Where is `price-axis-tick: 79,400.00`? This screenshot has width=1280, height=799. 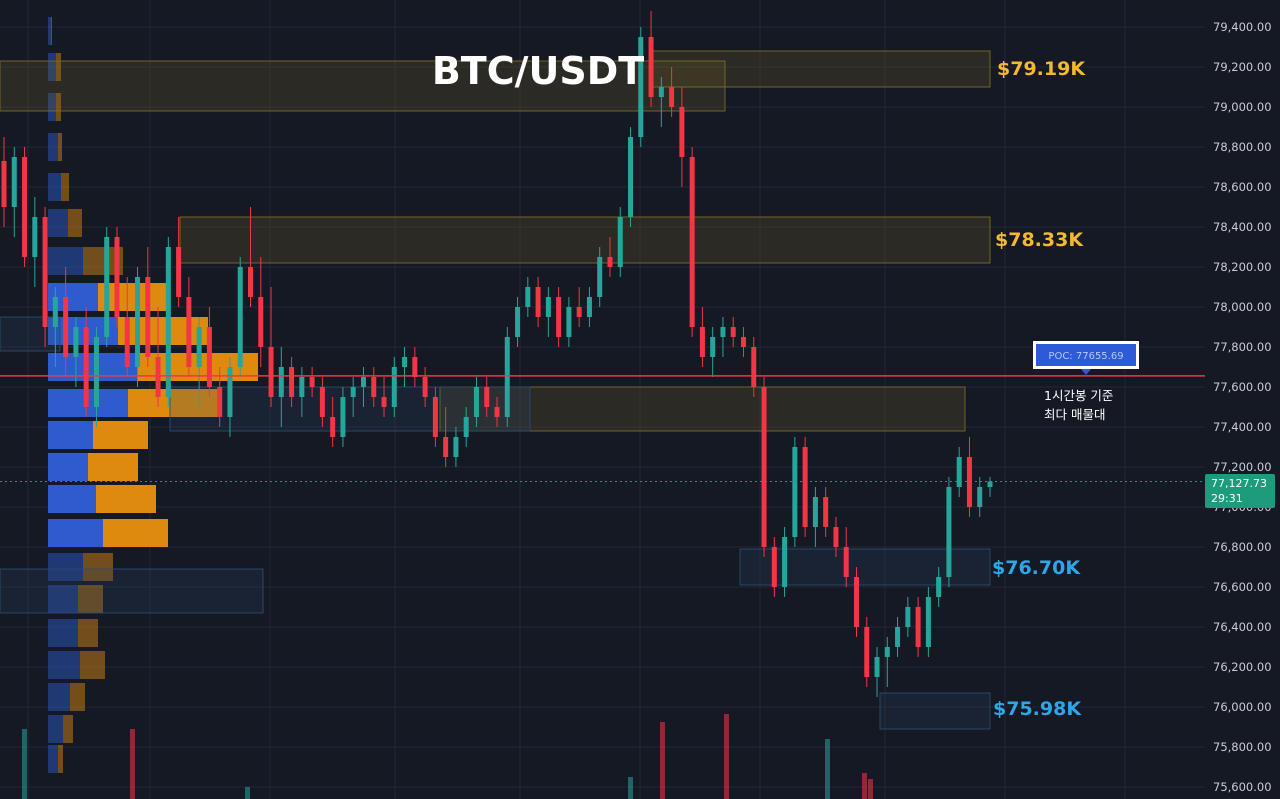 price-axis-tick: 79,400.00 is located at coordinates (1242, 27).